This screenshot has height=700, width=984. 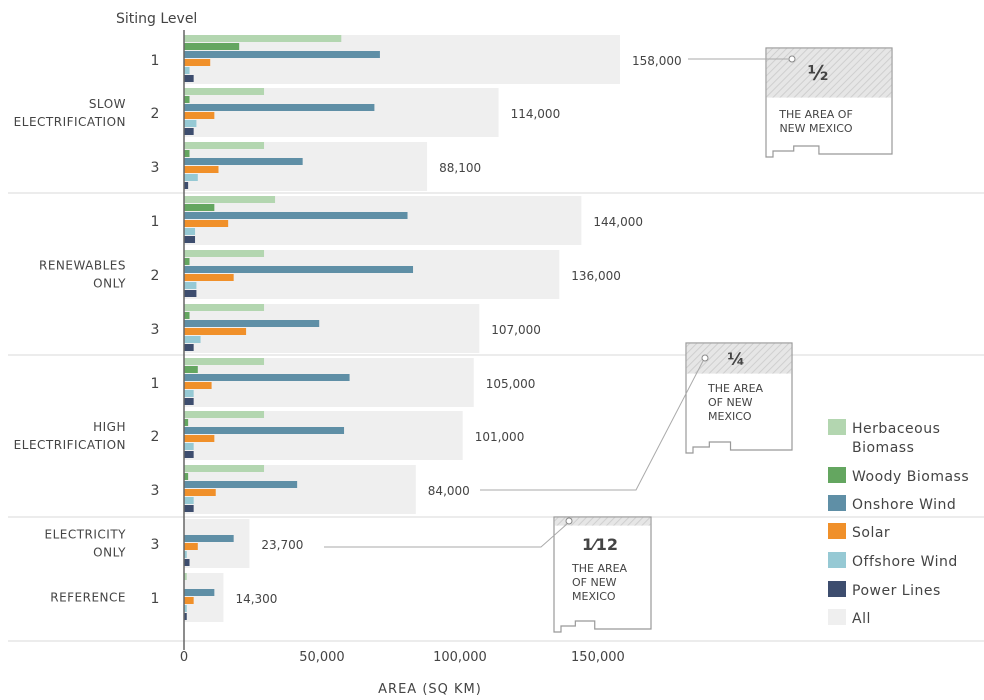 I want to click on leader-dot, so click(x=792, y=59).